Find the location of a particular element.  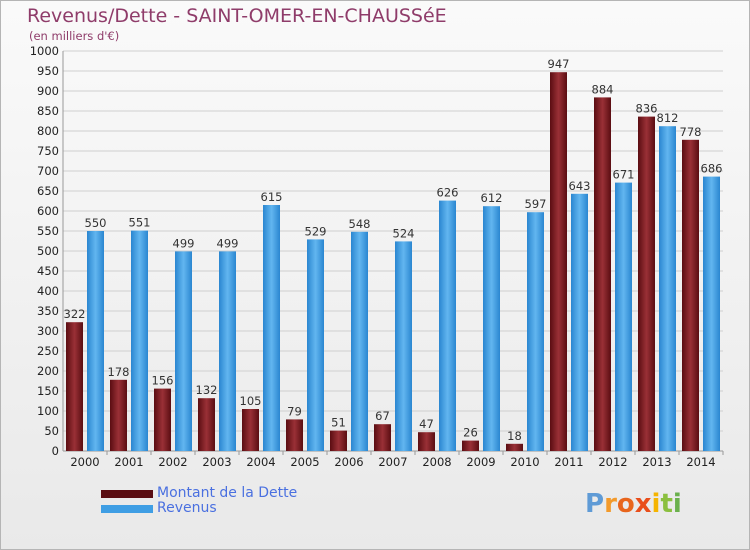

value-label-revenus-2002: 499 is located at coordinates (184, 243).